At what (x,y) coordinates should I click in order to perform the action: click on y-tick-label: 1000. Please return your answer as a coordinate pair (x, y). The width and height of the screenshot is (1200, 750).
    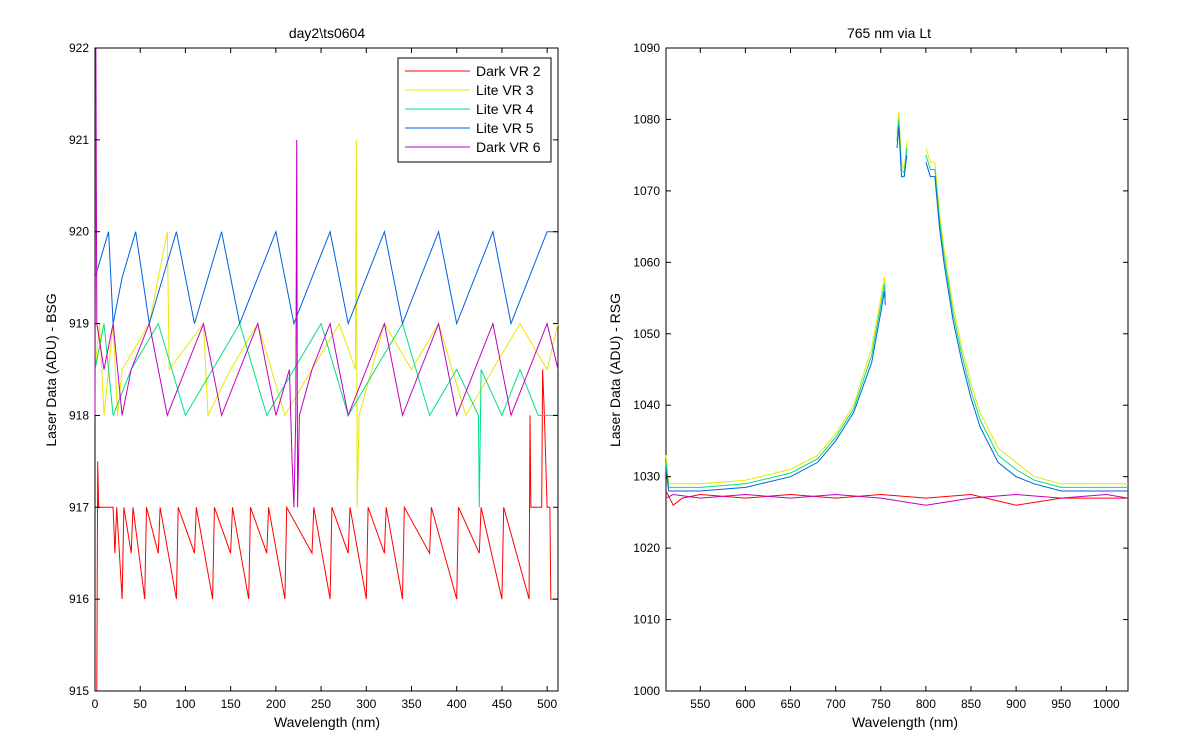
    Looking at the image, I should click on (646, 691).